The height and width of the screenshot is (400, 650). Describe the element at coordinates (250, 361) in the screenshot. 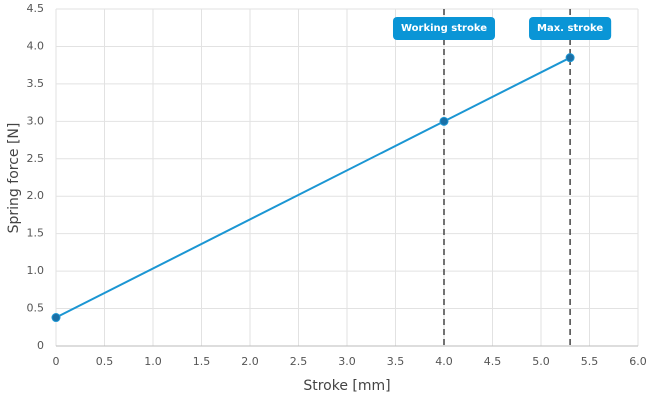

I see `x-tick-label: 2.0` at that location.